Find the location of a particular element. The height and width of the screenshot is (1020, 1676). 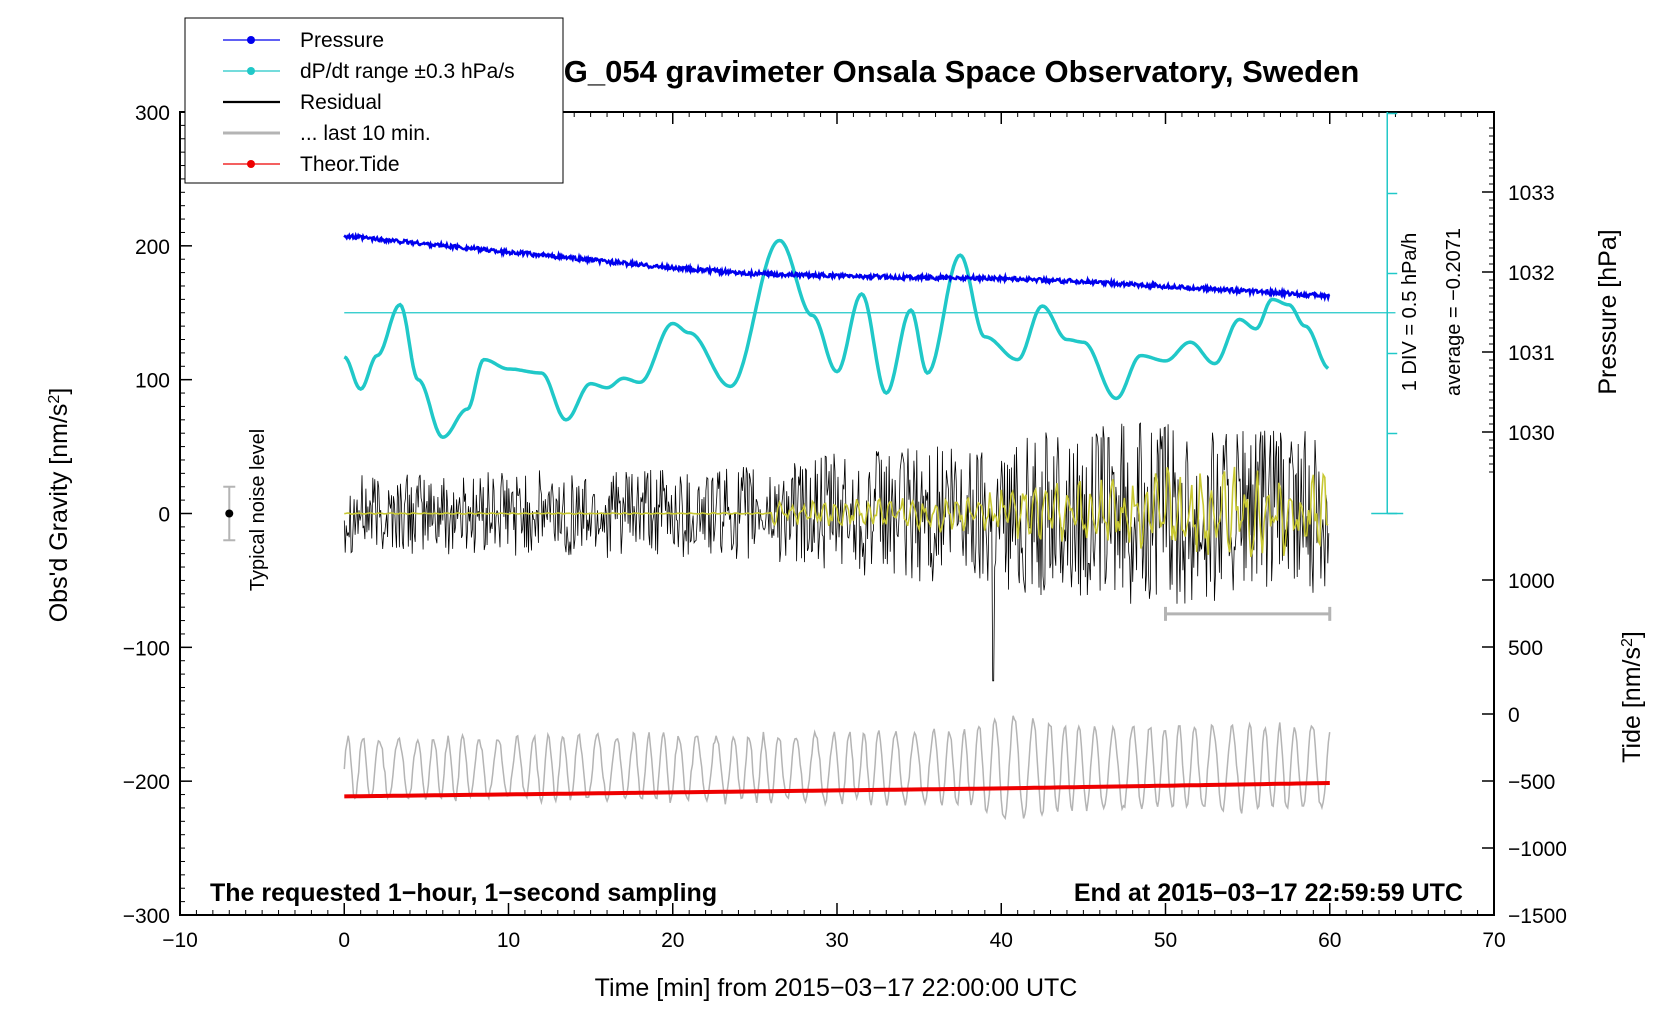

legend-label: ... last 10 min. is located at coordinates (365, 133).